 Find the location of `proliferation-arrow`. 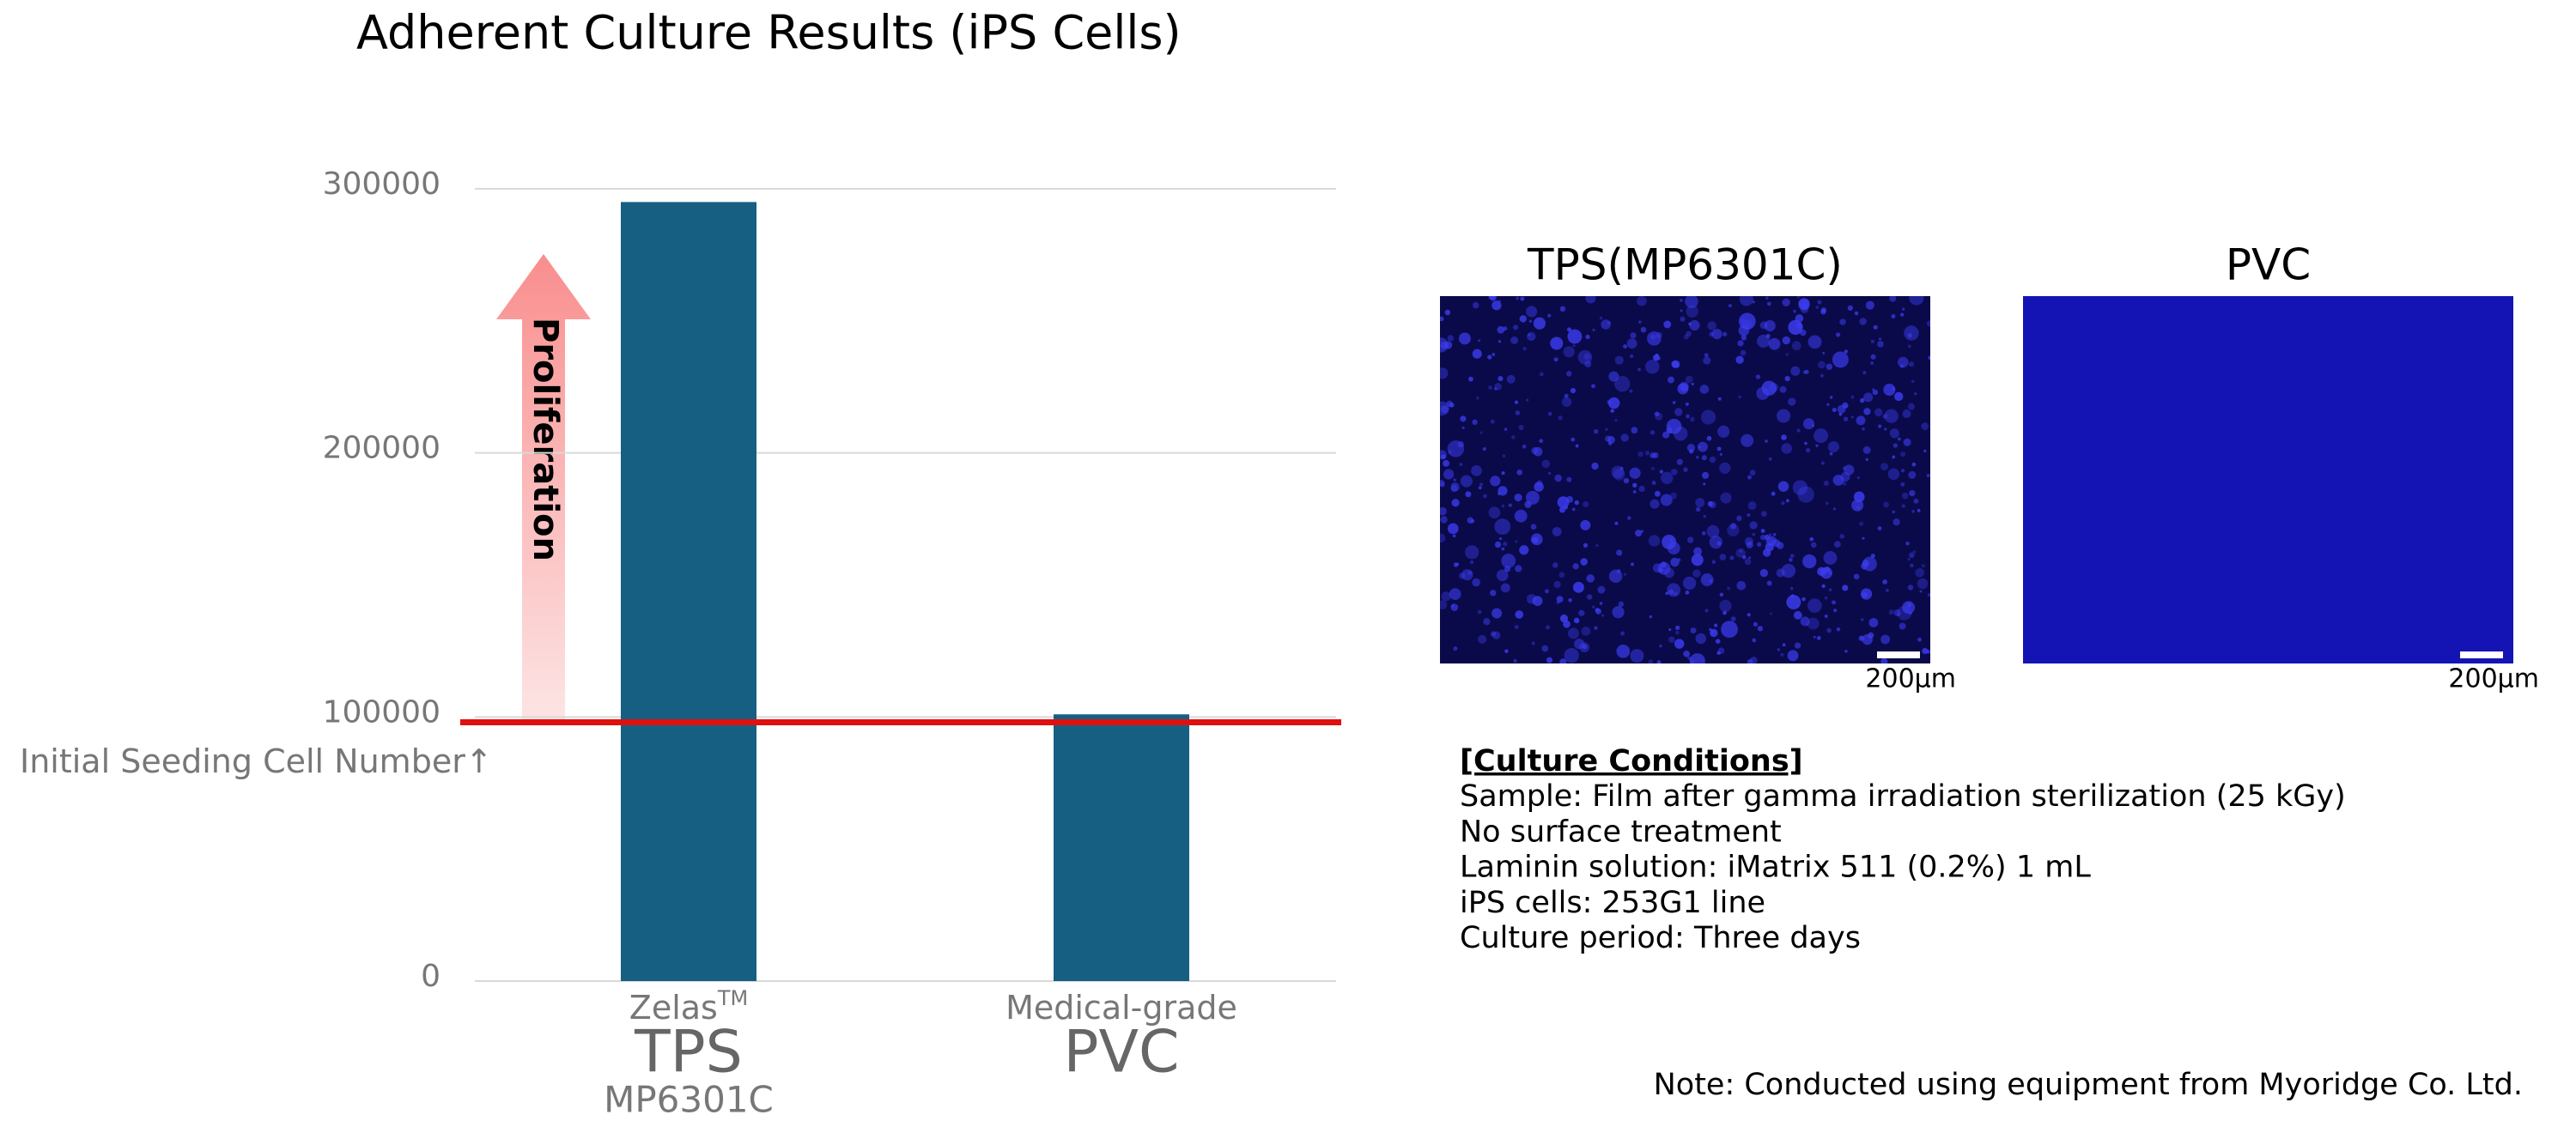

proliferation-arrow is located at coordinates (543, 487).